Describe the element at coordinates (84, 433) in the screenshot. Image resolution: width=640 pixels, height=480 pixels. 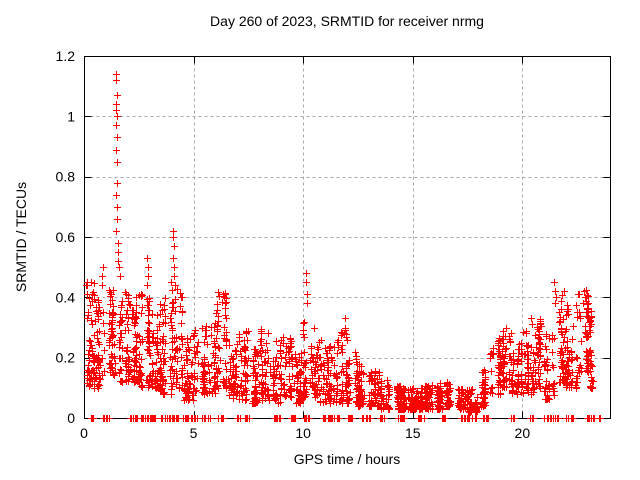
I see `x-tick-label: 0` at that location.